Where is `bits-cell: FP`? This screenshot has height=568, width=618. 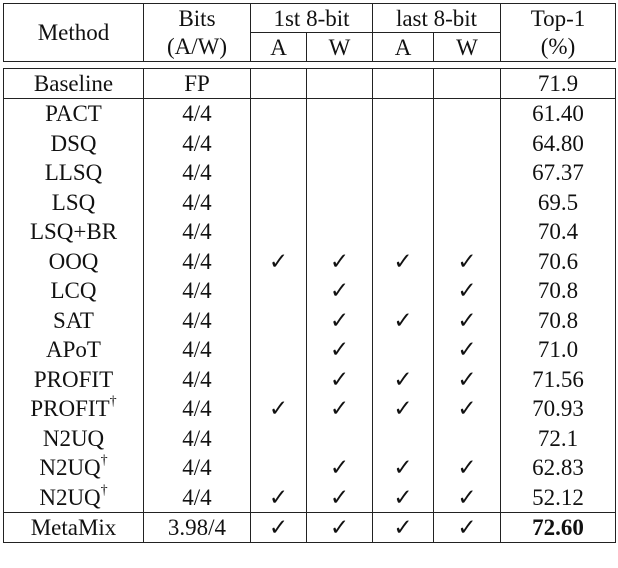 bits-cell: FP is located at coordinates (197, 83).